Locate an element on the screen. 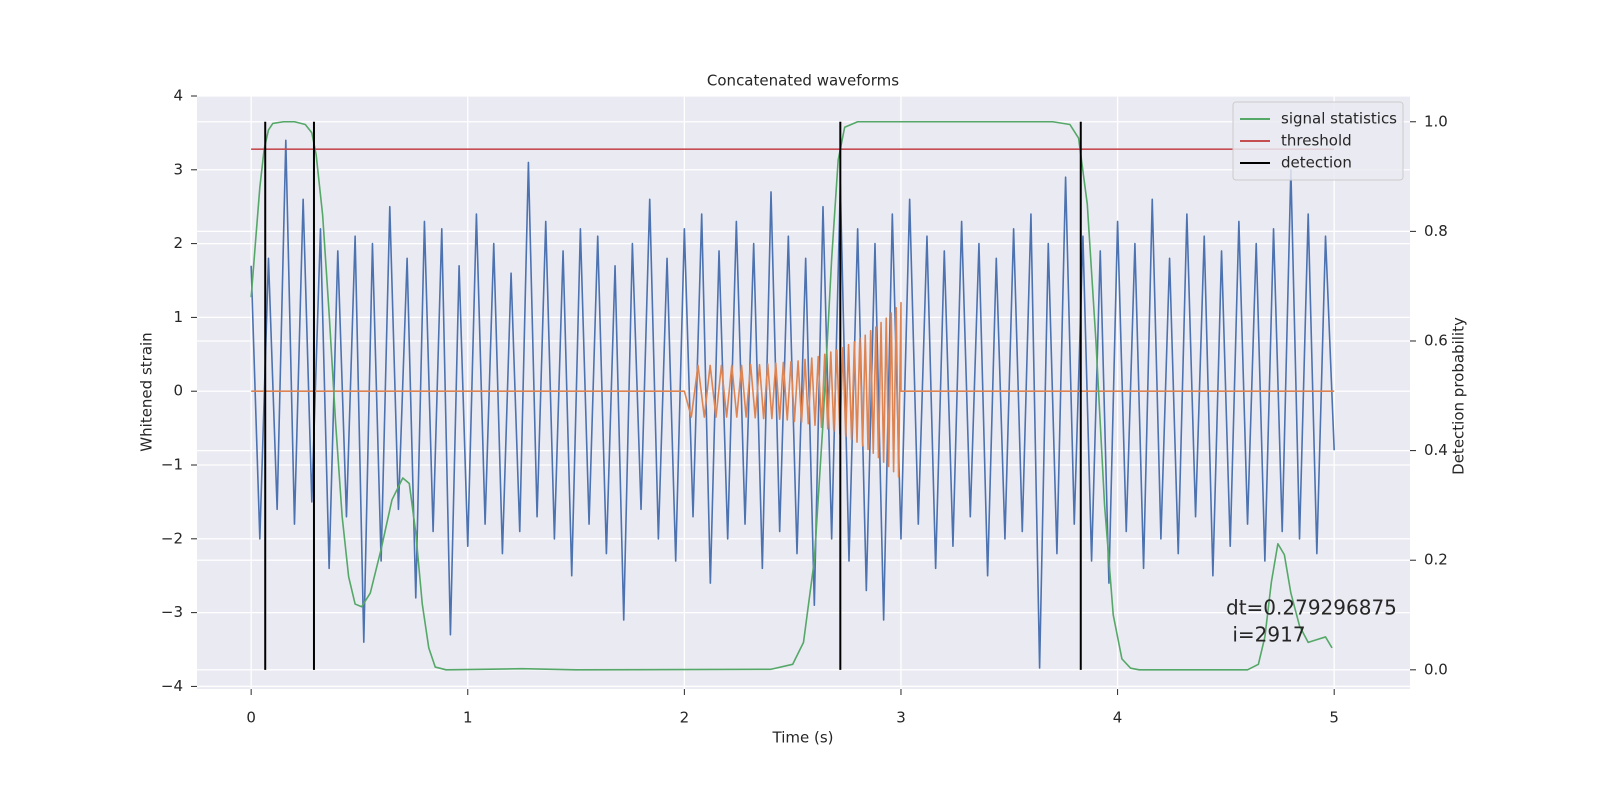 Image resolution: width=1600 pixels, height=800 pixels. y-tick-label: 1 is located at coordinates (178, 317).